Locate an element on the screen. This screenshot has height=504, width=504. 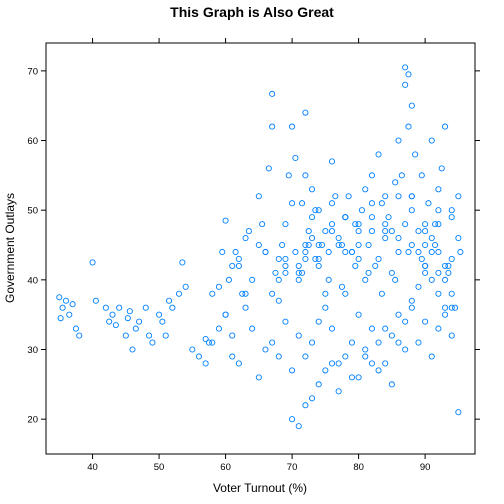
x-tick-label: 80 is located at coordinates (358, 467).